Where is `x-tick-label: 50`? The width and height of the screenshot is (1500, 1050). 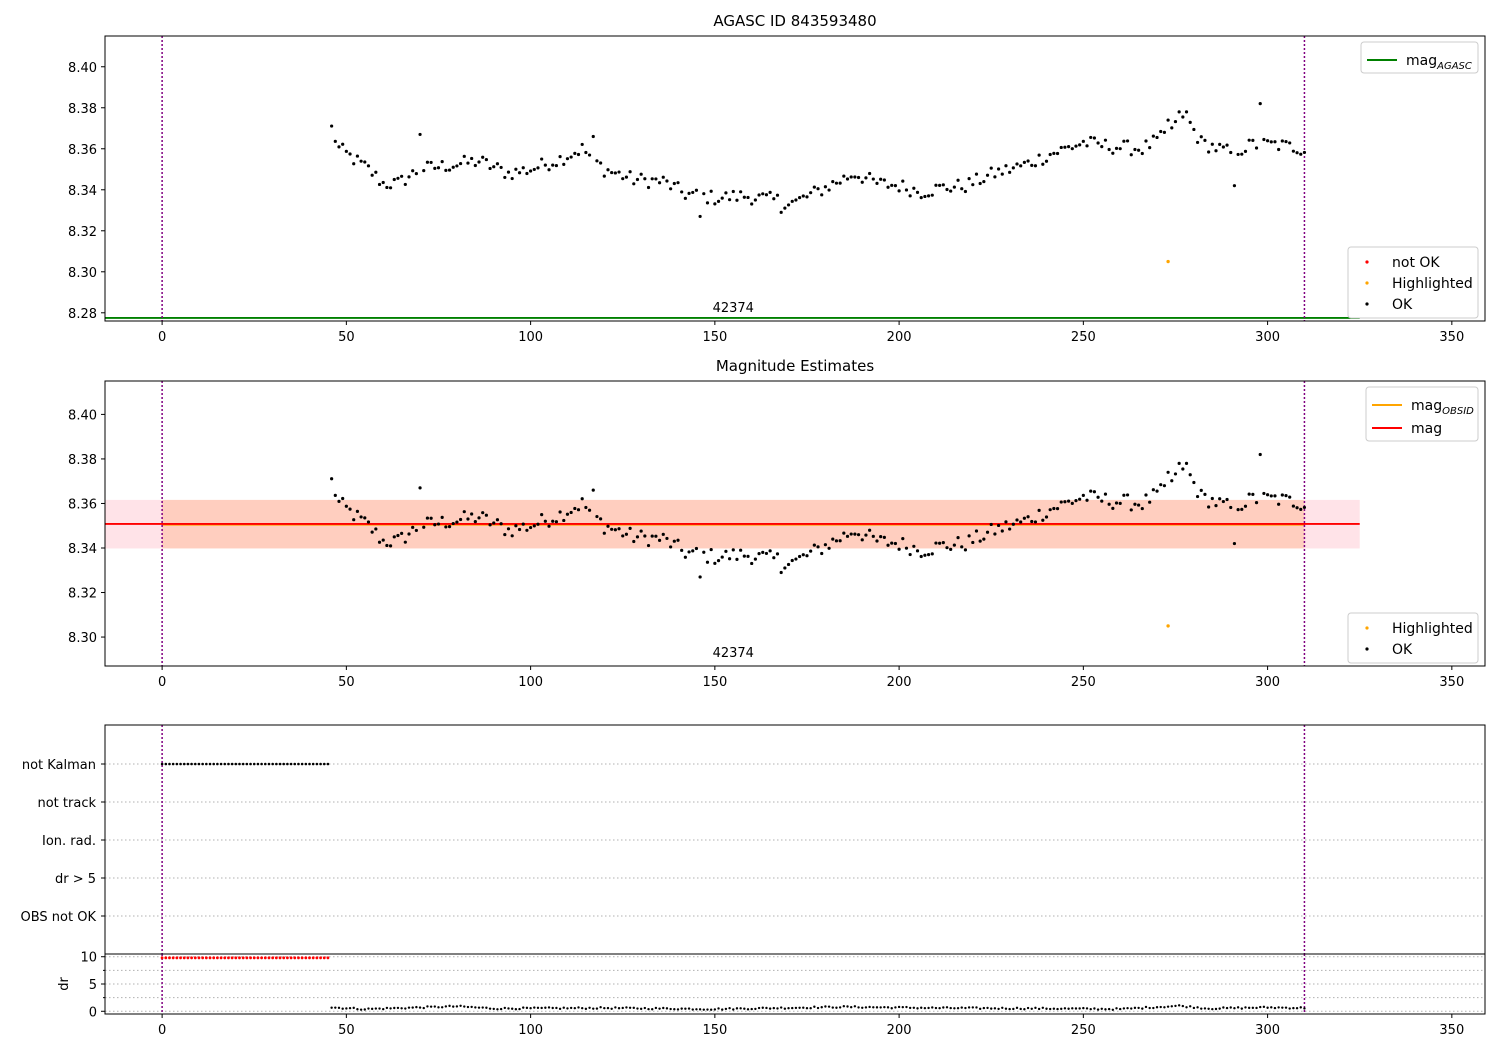 x-tick-label: 50 is located at coordinates (346, 1030).